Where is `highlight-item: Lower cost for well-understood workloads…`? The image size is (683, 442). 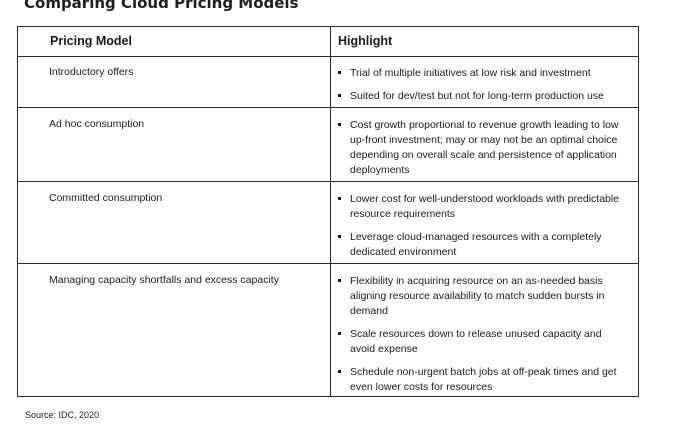
highlight-item: Lower cost for well-understood workloads… is located at coordinates (482, 207).